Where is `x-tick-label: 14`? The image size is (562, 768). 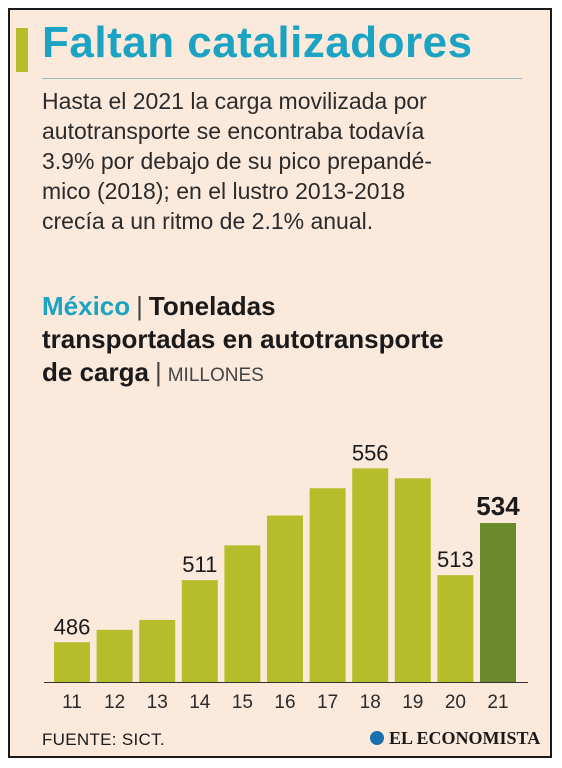 x-tick-label: 14 is located at coordinates (200, 702).